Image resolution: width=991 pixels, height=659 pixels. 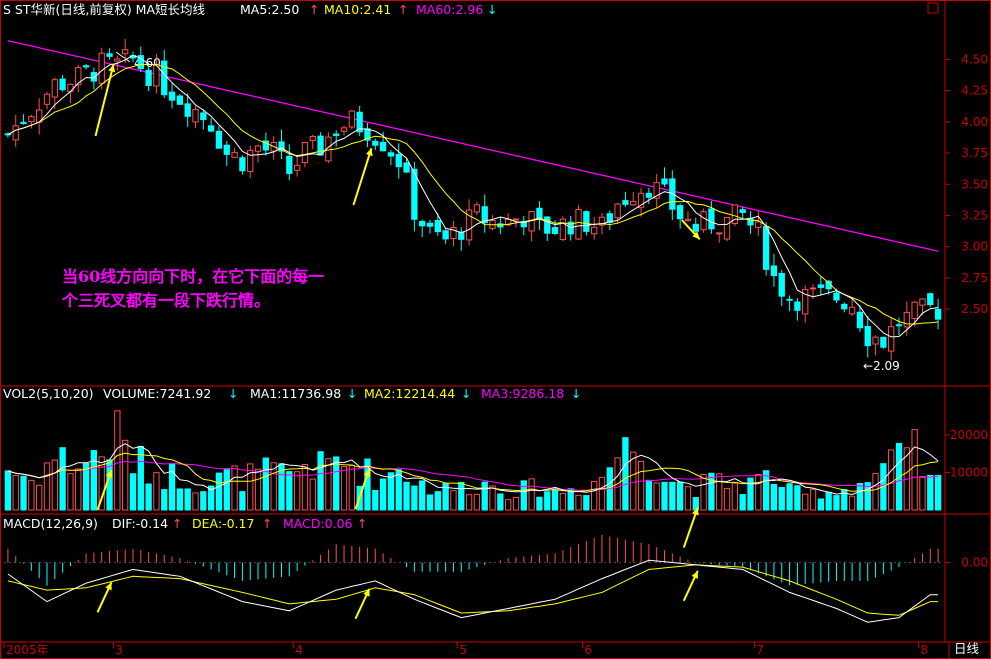 I want to click on volume-ma2-series, so click(x=473, y=472).